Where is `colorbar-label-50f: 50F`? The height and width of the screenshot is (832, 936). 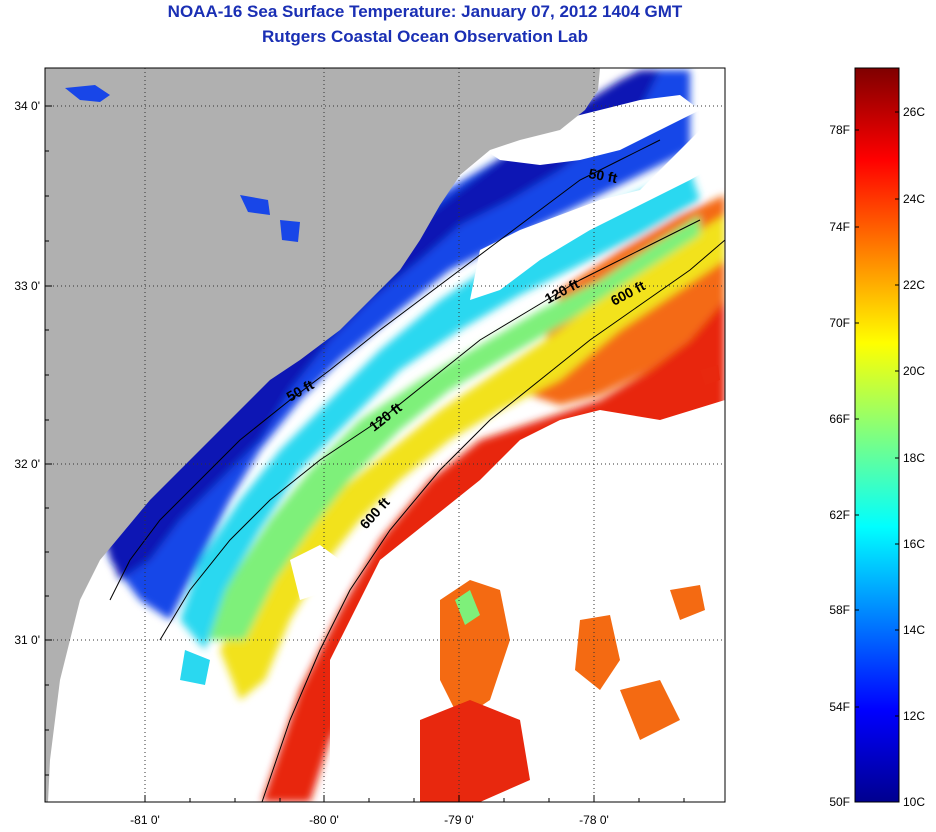
colorbar-label-50f: 50F is located at coordinates (839, 802).